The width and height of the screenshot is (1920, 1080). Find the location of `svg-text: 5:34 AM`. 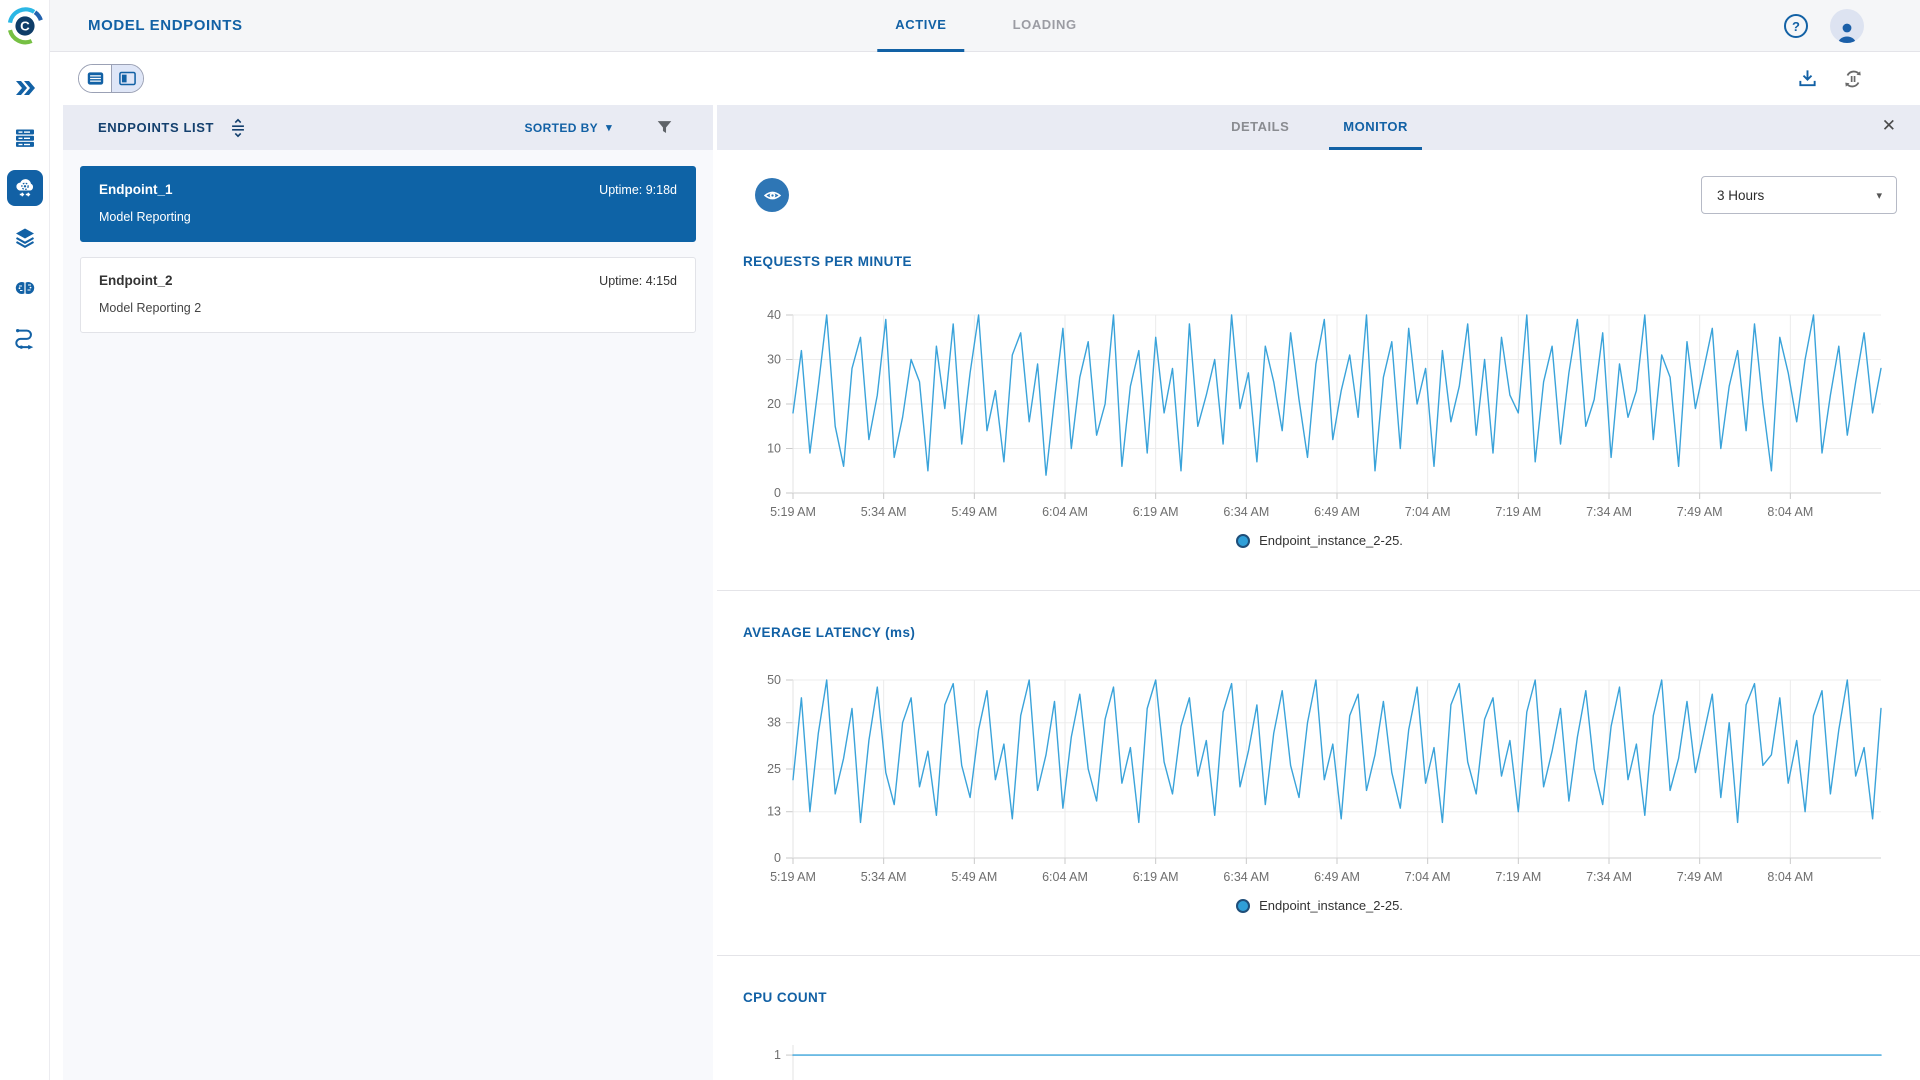

svg-text: 5:34 AM is located at coordinates (884, 512).